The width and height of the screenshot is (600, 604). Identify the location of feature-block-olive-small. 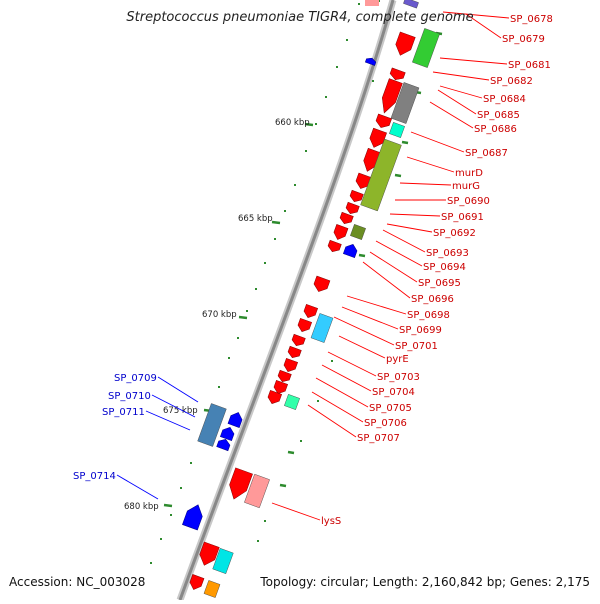
(358, 232).